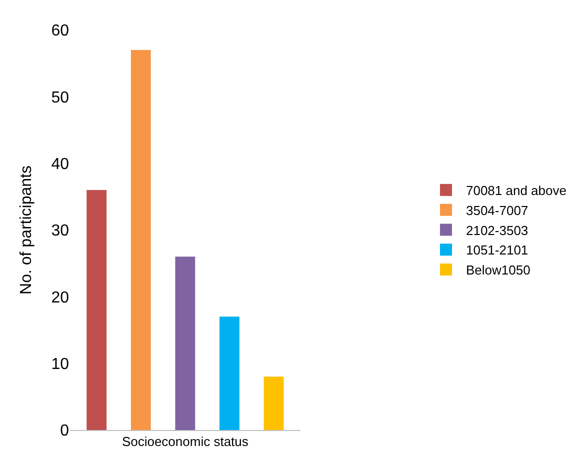  Describe the element at coordinates (60, 297) in the screenshot. I see `y-tick-label: 20` at that location.